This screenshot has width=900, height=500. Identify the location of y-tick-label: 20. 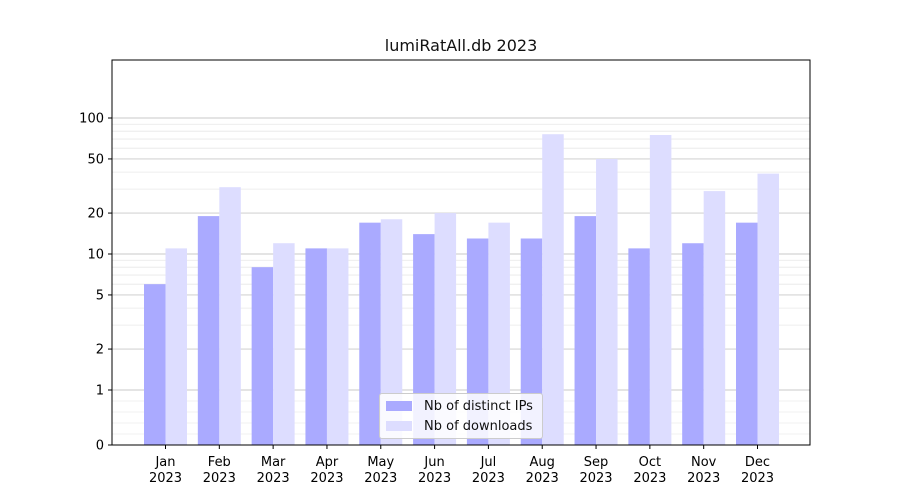
(95, 214).